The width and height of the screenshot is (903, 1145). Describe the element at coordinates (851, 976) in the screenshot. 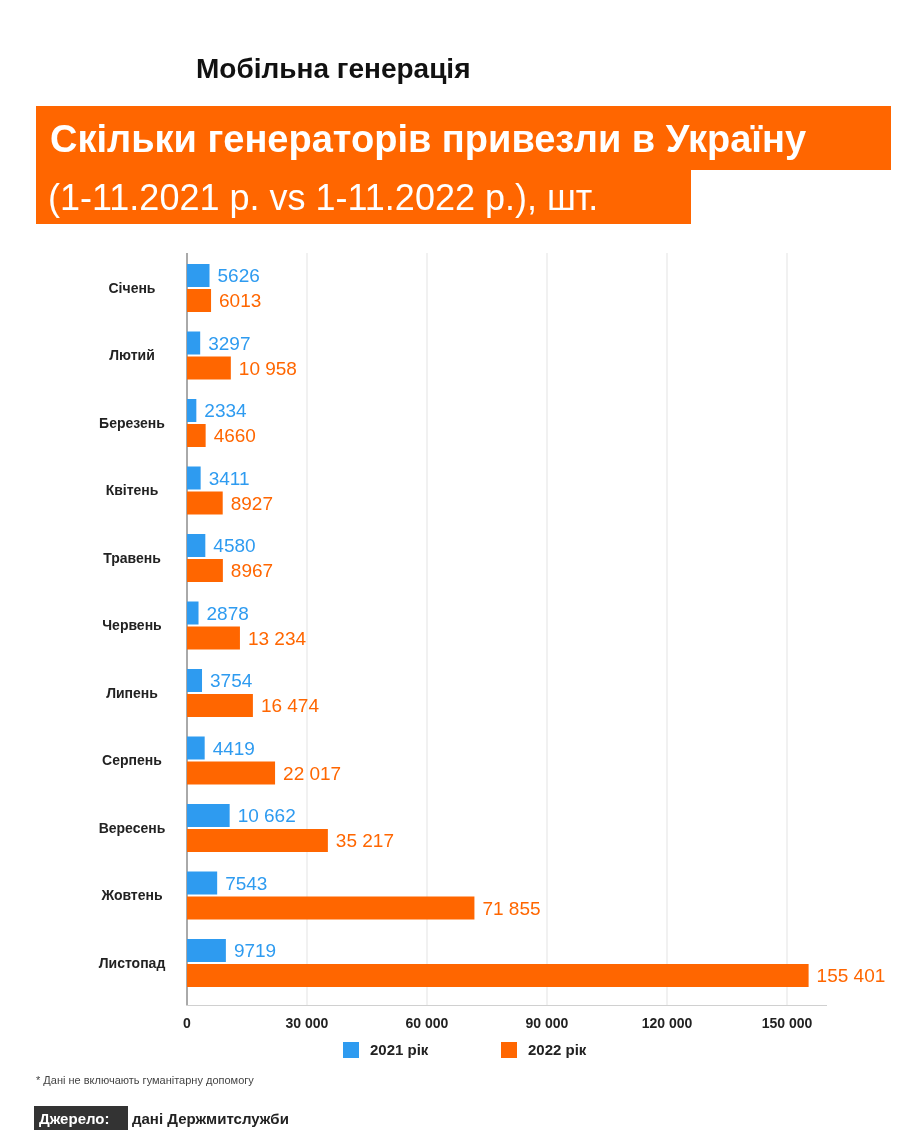

I see `data-label: 155 401` at that location.